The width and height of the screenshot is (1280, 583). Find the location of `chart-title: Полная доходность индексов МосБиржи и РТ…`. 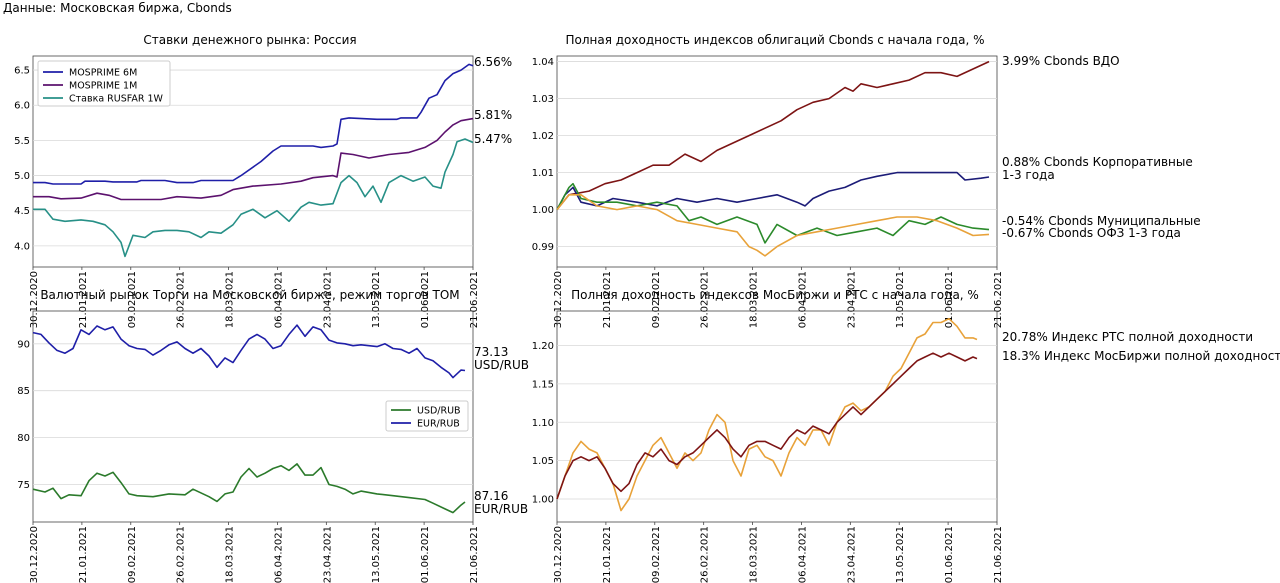

chart-title: Полная доходность индексов МосБиржи и РТ… is located at coordinates (775, 295).